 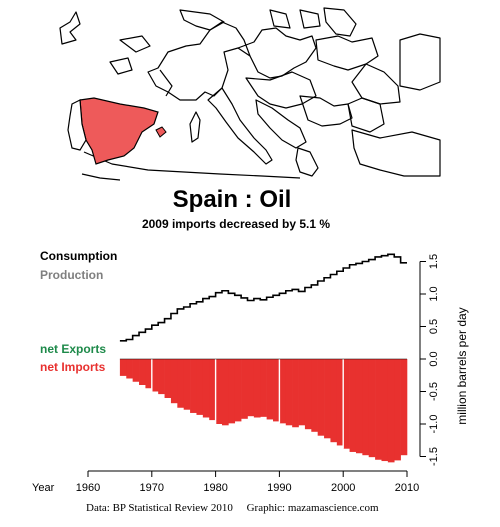 I want to click on net-imports-bar-1996, so click(x=321, y=397).